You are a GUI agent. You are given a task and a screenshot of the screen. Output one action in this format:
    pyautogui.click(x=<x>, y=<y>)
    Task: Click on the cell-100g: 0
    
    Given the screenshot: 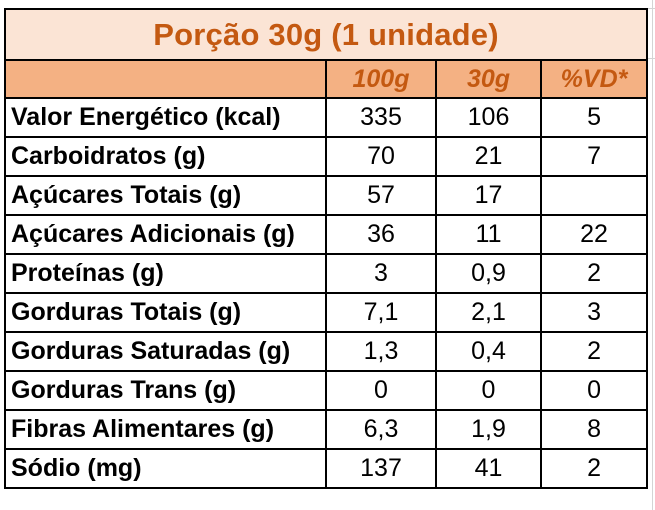 What is the action you would take?
    pyautogui.click(x=381, y=390)
    